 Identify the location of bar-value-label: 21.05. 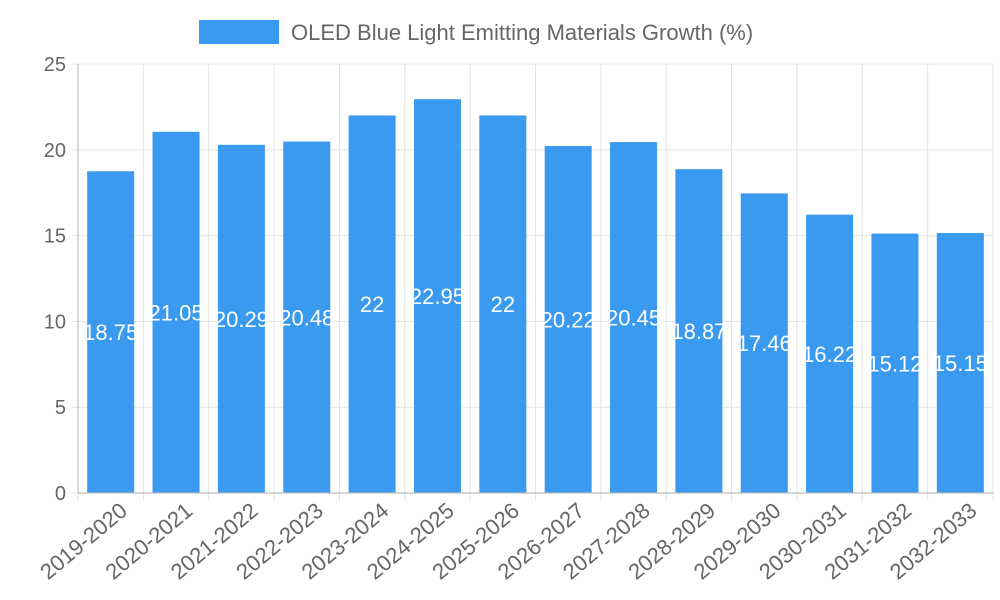
(176, 312).